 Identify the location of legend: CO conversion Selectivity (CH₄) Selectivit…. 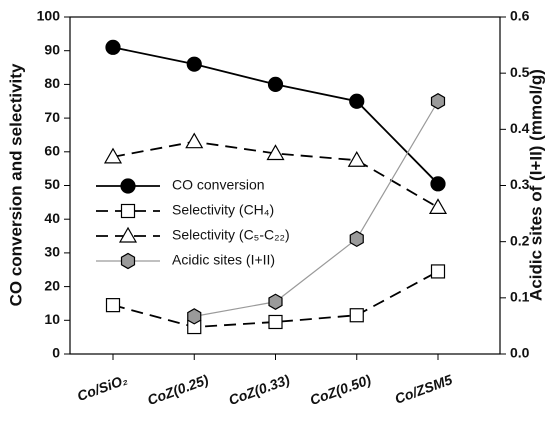
(193, 223).